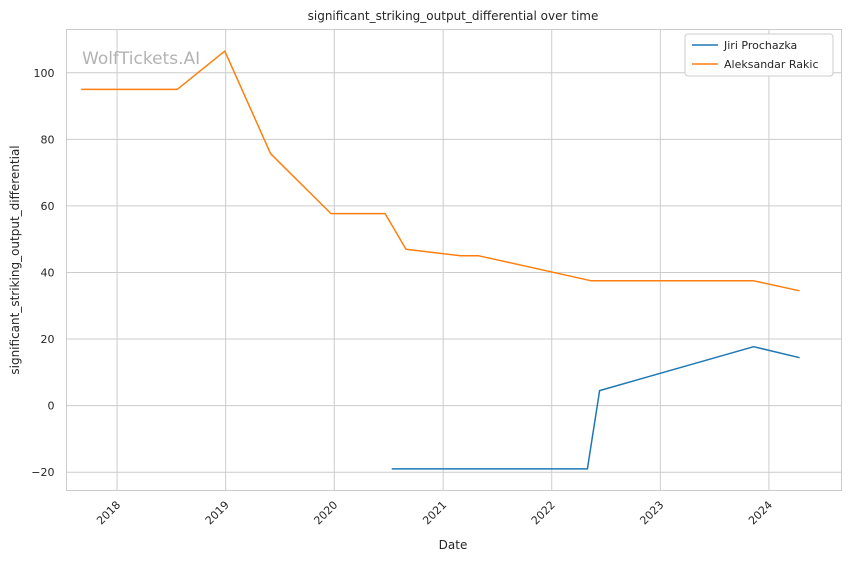 This screenshot has height=561, width=850. Describe the element at coordinates (217, 512) in the screenshot. I see `x-tick-label: 2019` at that location.